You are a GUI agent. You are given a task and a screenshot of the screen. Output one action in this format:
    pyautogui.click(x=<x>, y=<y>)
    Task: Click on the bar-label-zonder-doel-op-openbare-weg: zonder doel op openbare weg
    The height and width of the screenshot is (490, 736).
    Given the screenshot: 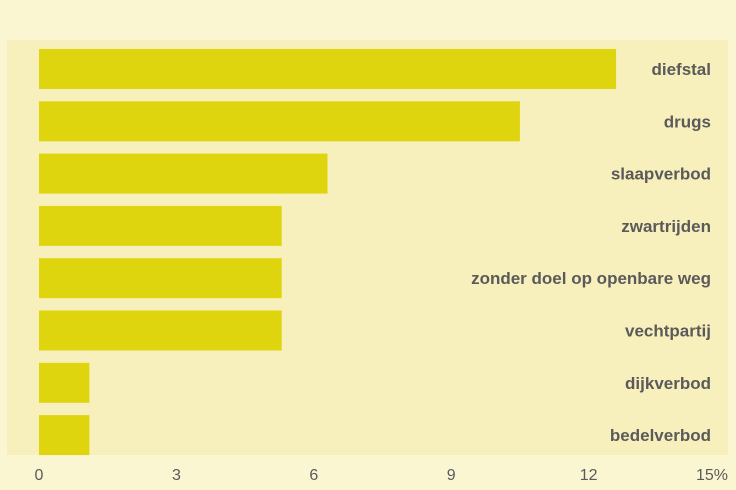 What is the action you would take?
    pyautogui.click(x=591, y=278)
    